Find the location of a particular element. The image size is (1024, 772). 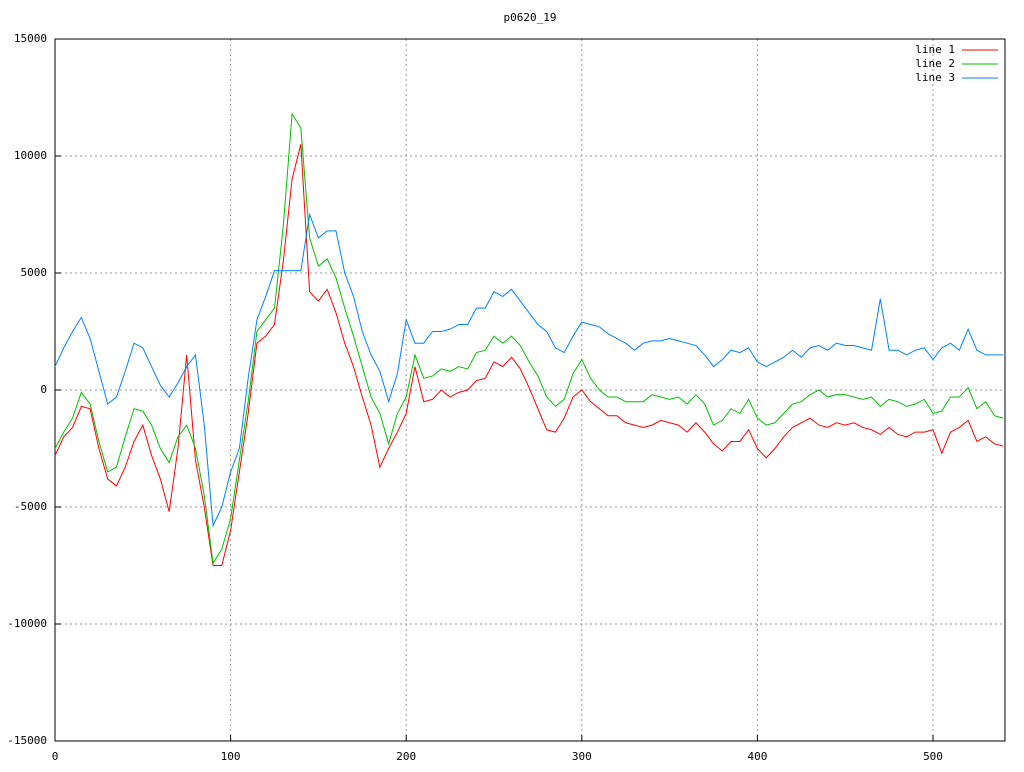

y-tick-label: 15000 is located at coordinates (30, 38).